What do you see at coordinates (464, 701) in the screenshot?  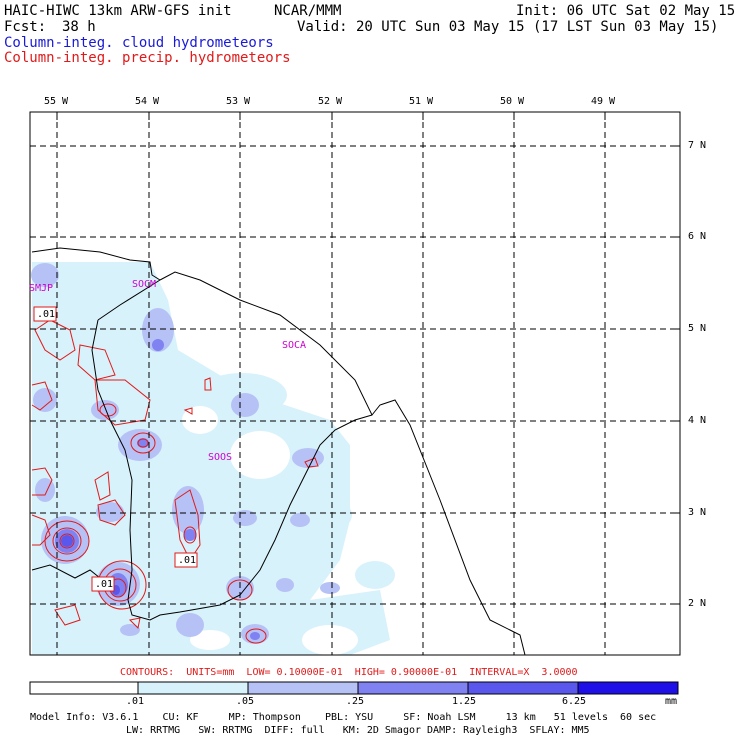 I see `scale-label: 1.25` at bounding box center [464, 701].